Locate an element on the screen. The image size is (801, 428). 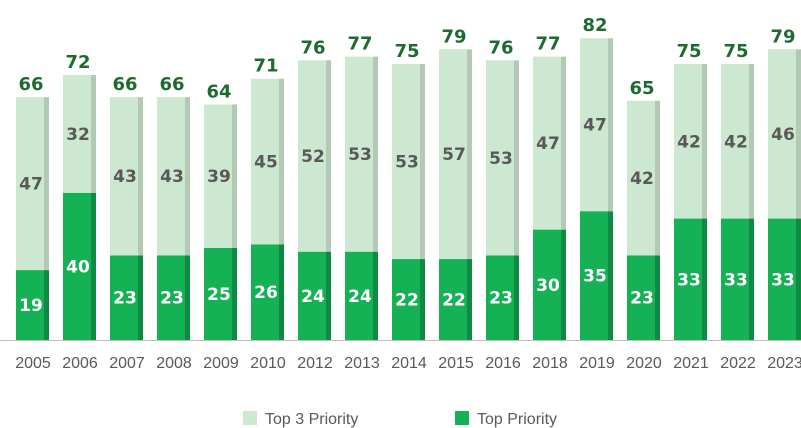
value-label-top3-priority-2021: 42 is located at coordinates (689, 142).